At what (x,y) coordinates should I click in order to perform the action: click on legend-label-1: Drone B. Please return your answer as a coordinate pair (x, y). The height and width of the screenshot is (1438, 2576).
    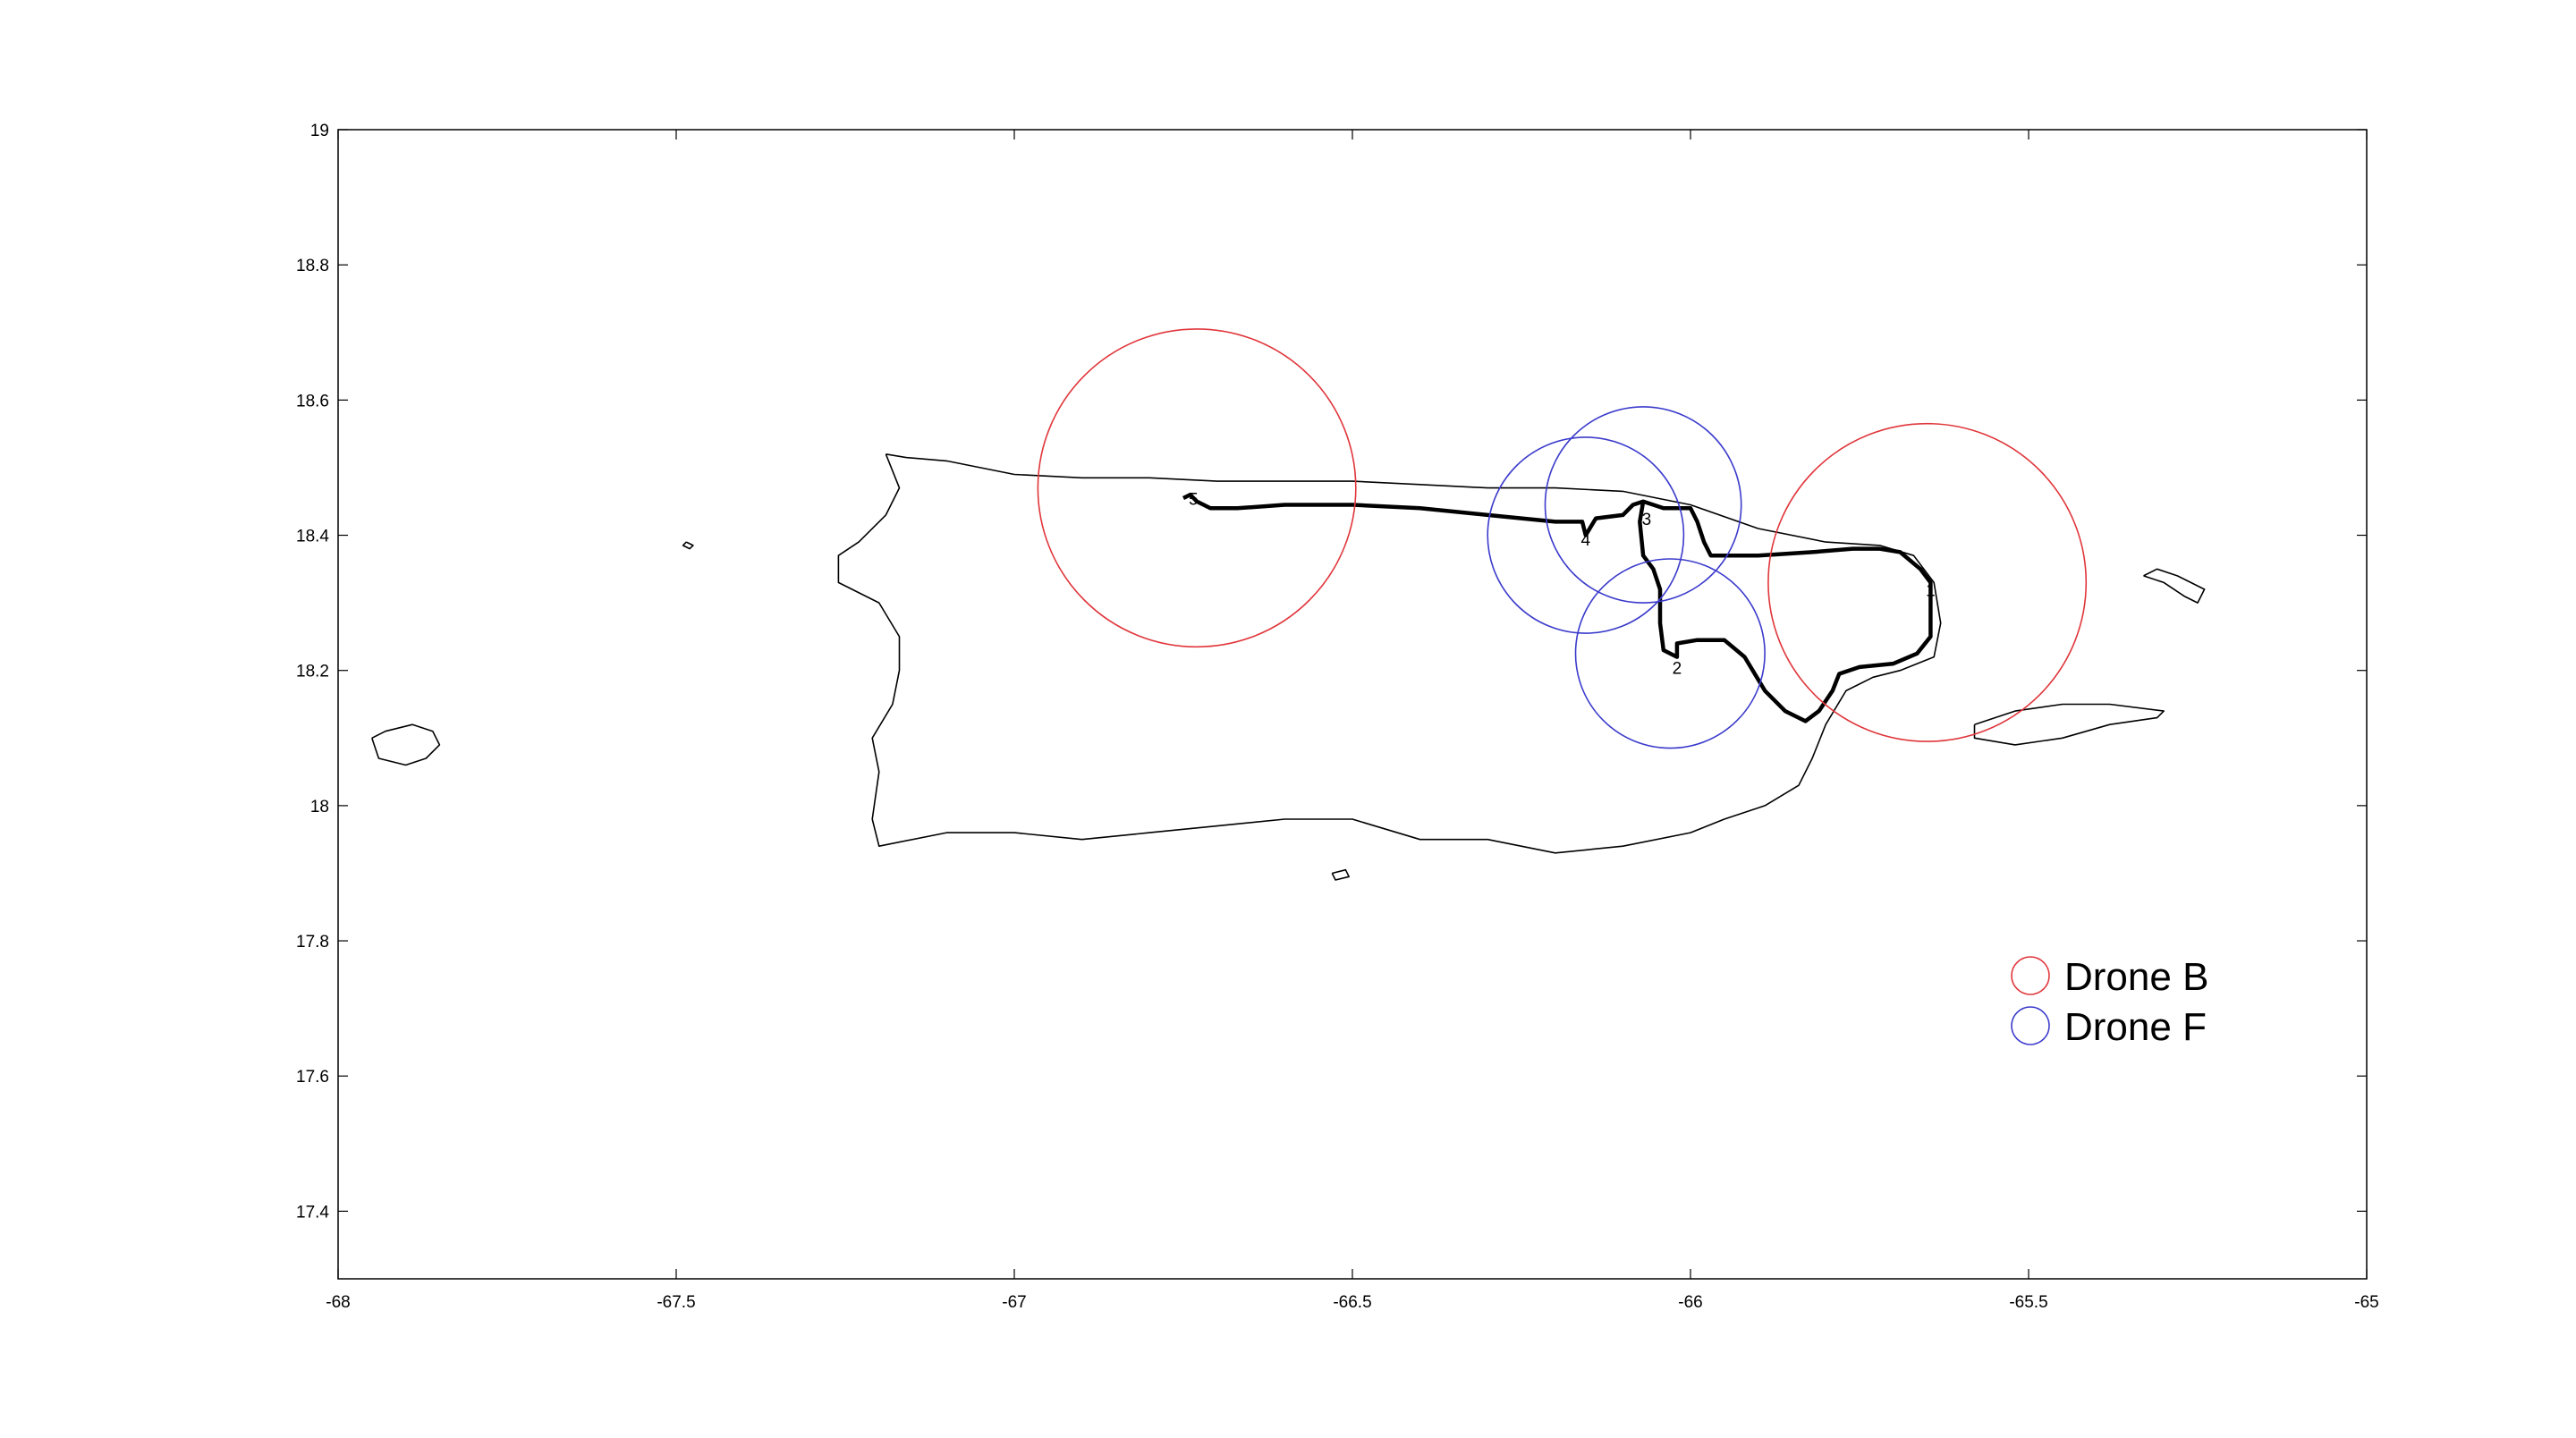
    Looking at the image, I should click on (2136, 977).